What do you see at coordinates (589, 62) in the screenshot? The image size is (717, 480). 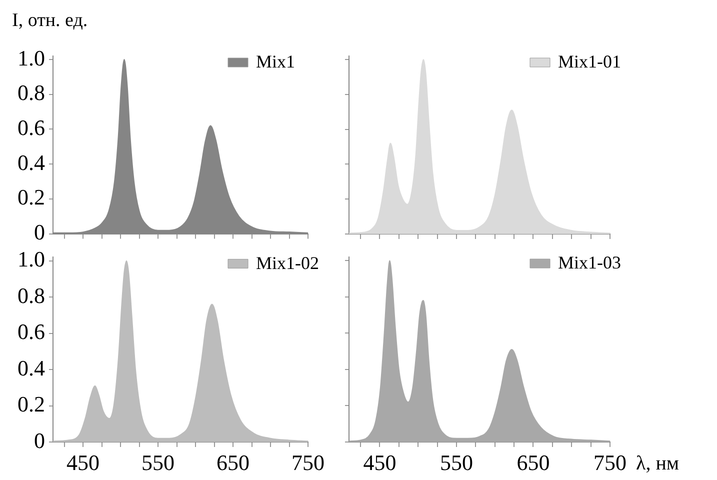 I see `legend-label: Mix1-01` at bounding box center [589, 62].